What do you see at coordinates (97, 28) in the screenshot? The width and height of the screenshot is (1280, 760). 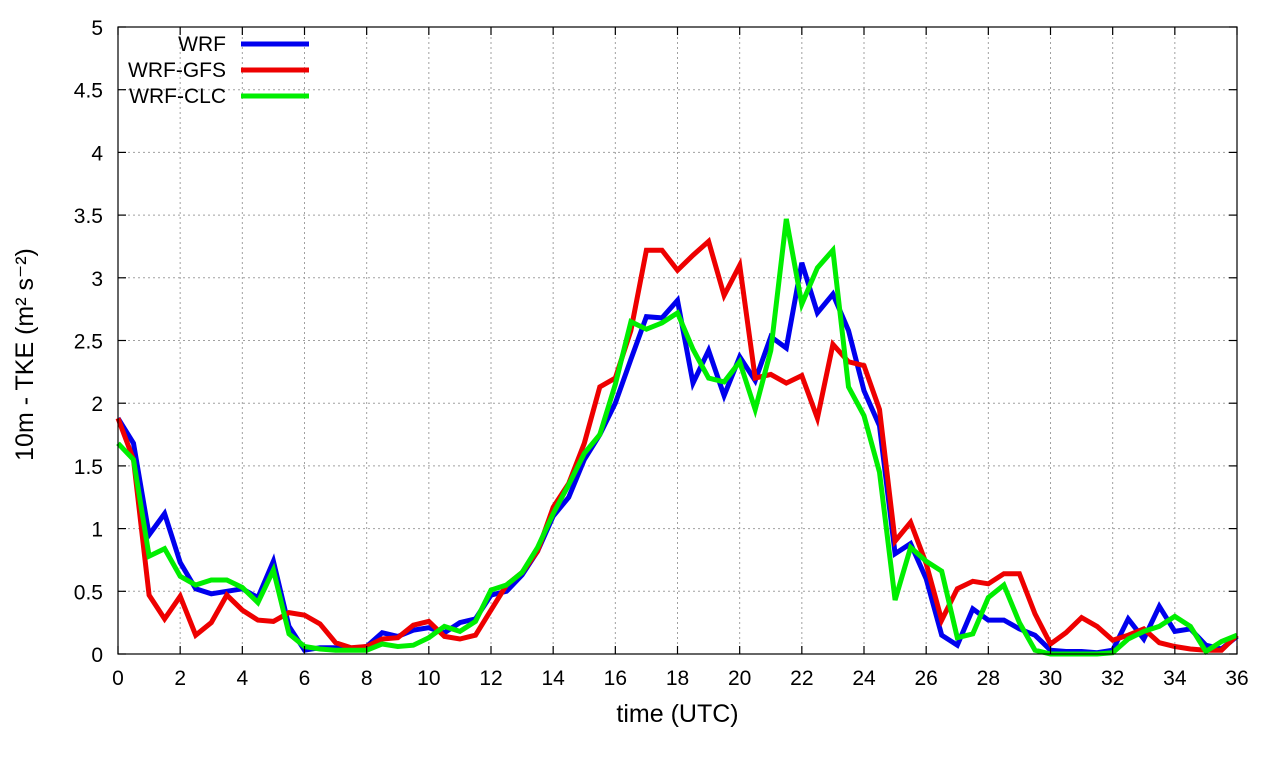 I see `y-tick-label: 5` at bounding box center [97, 28].